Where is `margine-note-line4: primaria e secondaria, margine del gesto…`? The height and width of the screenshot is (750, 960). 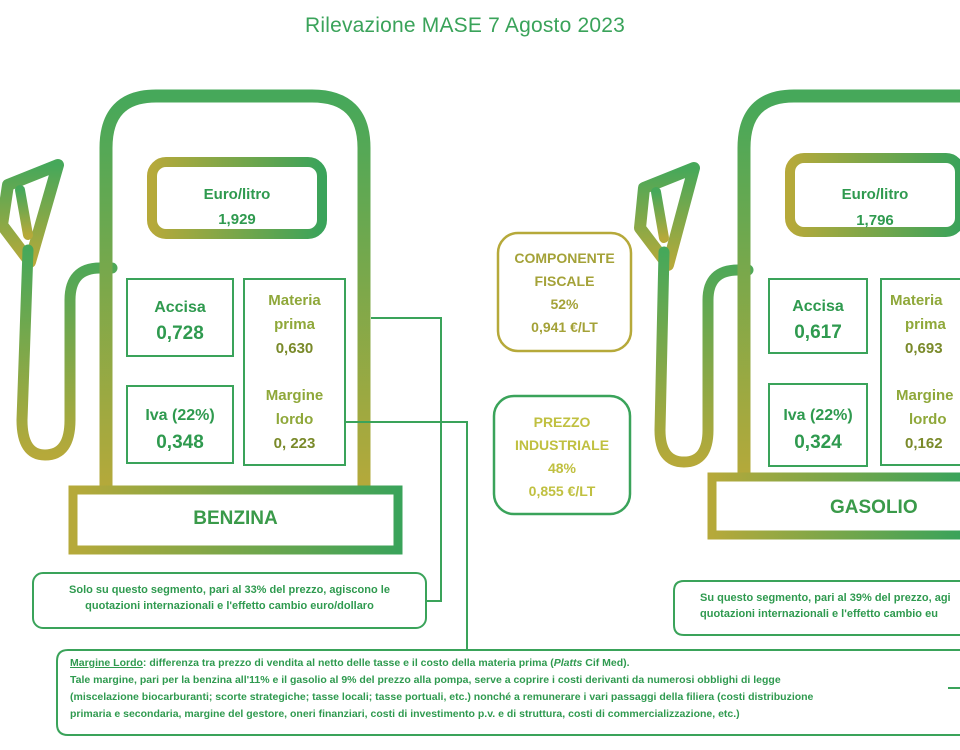
margine-note-line4: primaria e secondaria, margine del gesto… is located at coordinates (405, 714).